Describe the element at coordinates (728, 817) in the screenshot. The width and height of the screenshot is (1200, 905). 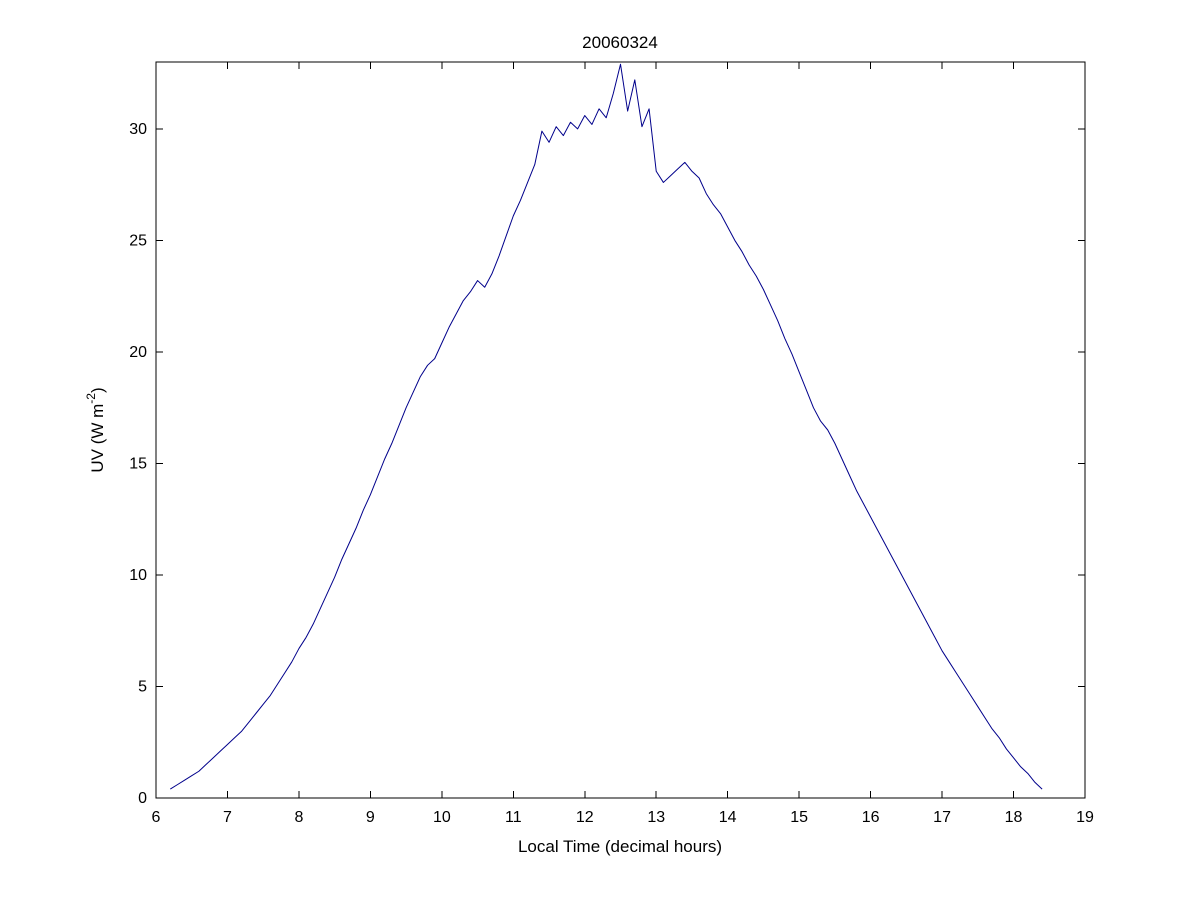
I see `x-tick-label: 14` at that location.